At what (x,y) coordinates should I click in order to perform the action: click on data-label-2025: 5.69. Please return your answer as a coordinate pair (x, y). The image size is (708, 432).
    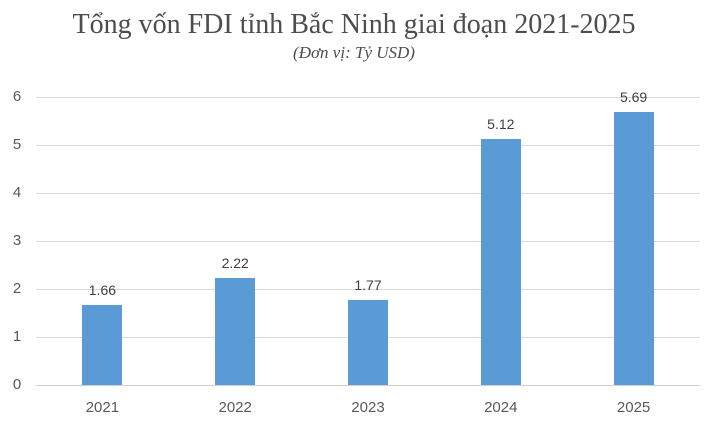
    Looking at the image, I should click on (633, 96).